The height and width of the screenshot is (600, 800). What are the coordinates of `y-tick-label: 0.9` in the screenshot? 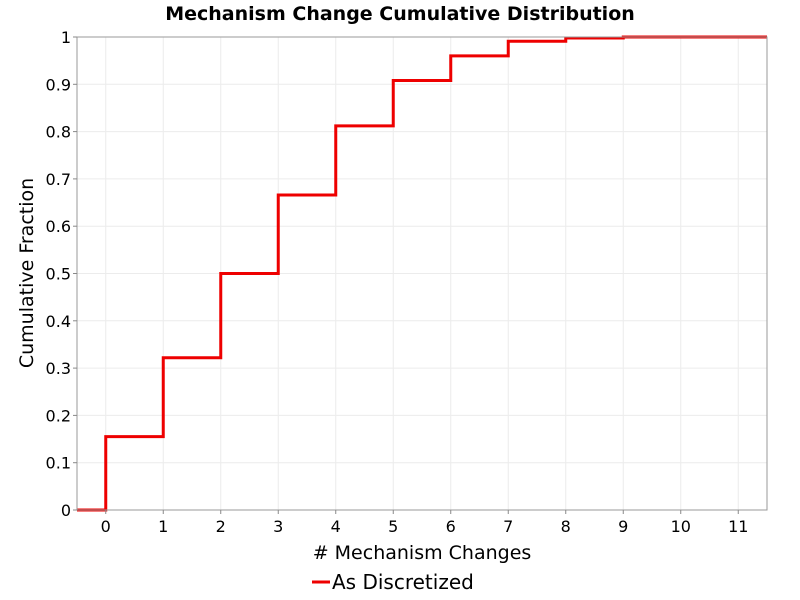 It's located at (58, 84).